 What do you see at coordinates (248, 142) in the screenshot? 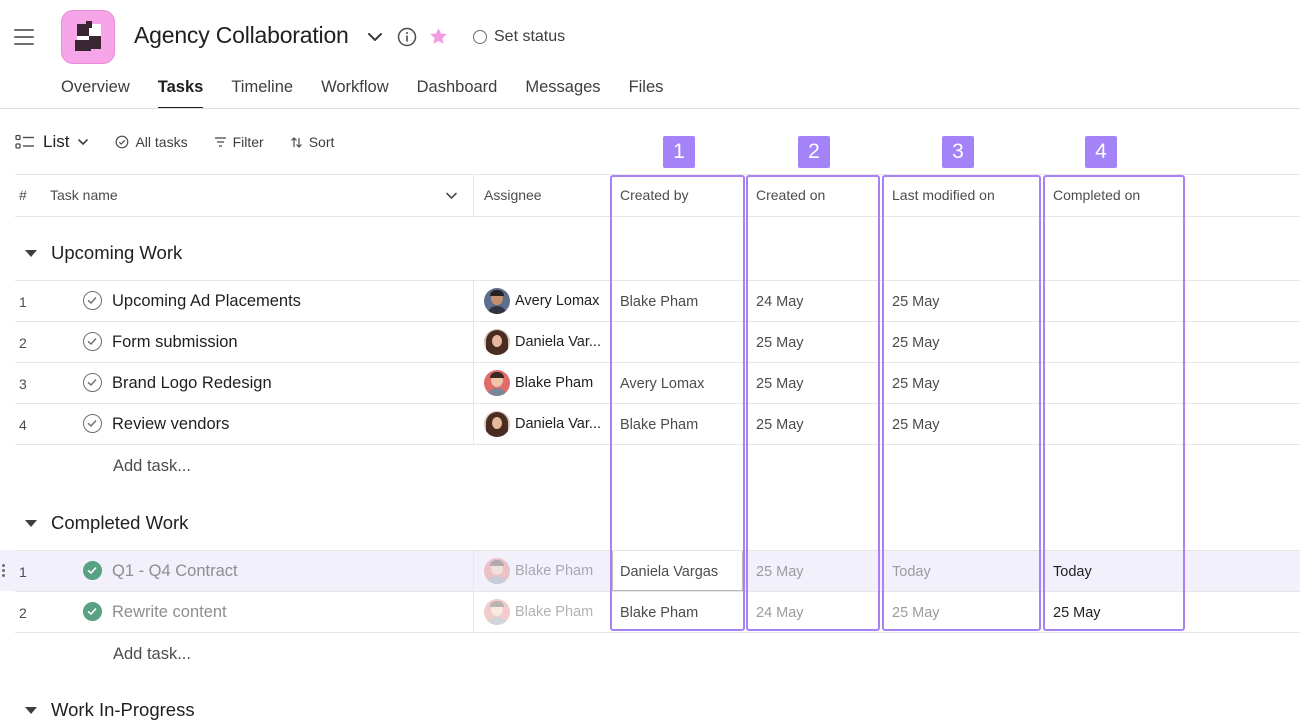
I see `filter-label: Filter` at bounding box center [248, 142].